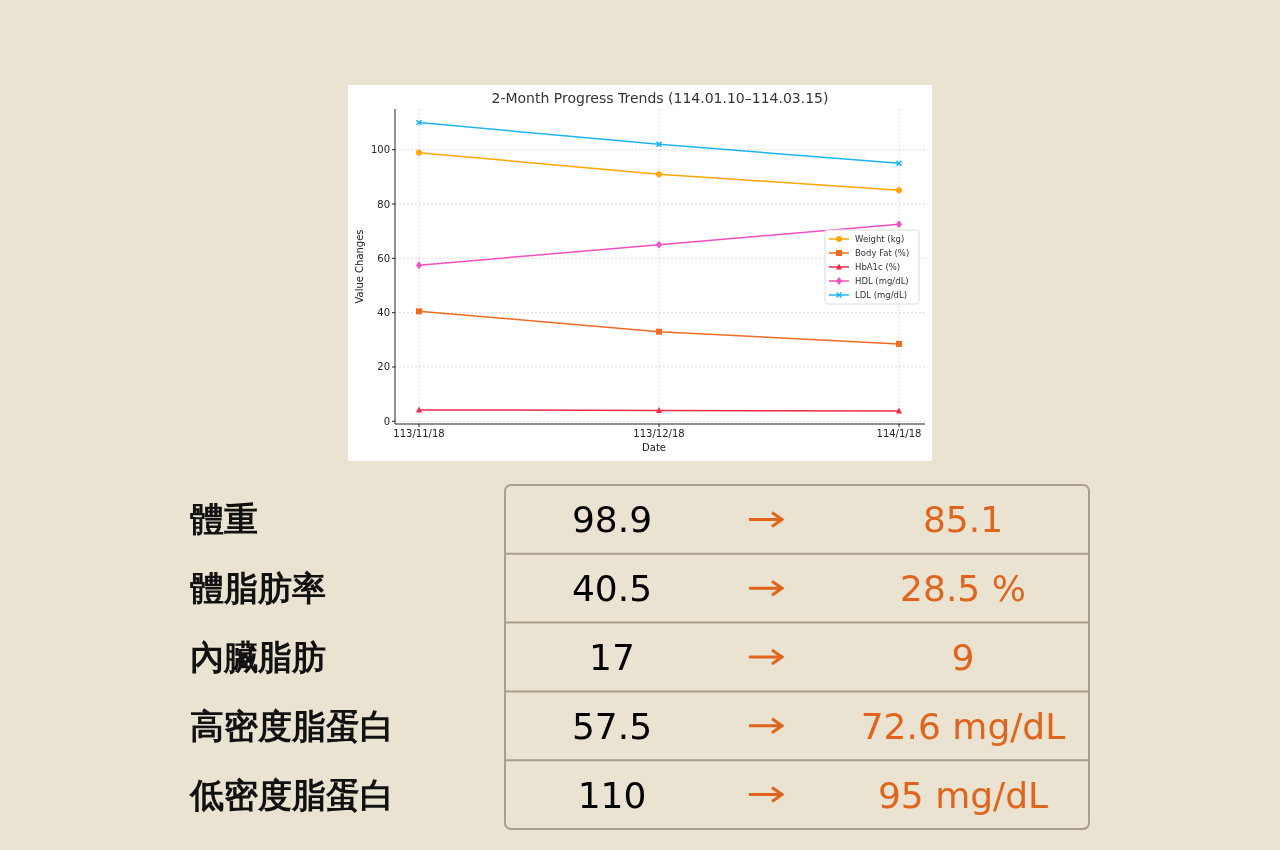  What do you see at coordinates (963, 589) in the screenshot?
I see `data-label: 28.5 %` at bounding box center [963, 589].